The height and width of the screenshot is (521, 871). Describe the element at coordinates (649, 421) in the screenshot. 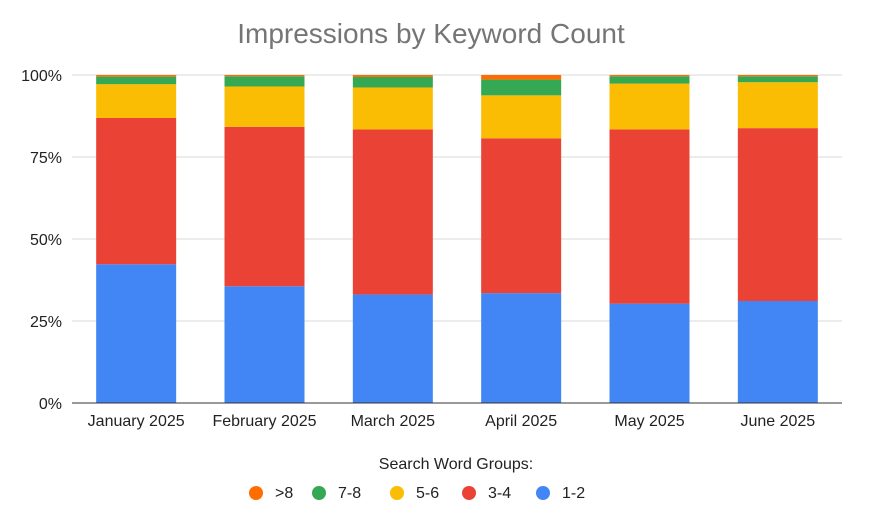

I see `x-tick-label: May 2025` at that location.